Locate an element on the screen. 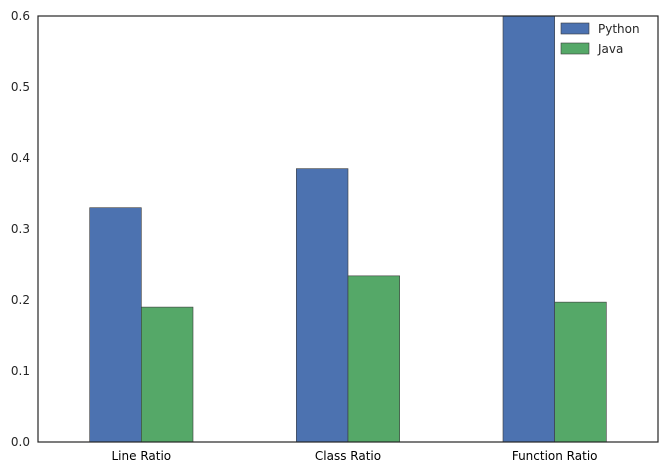 The width and height of the screenshot is (669, 470). x-category-label: Line Ratio is located at coordinates (142, 456).